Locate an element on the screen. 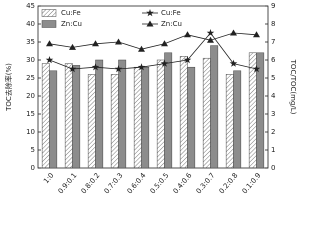 The image size is (320, 240). y-tick-label: 35 is located at coordinates (30, 42).